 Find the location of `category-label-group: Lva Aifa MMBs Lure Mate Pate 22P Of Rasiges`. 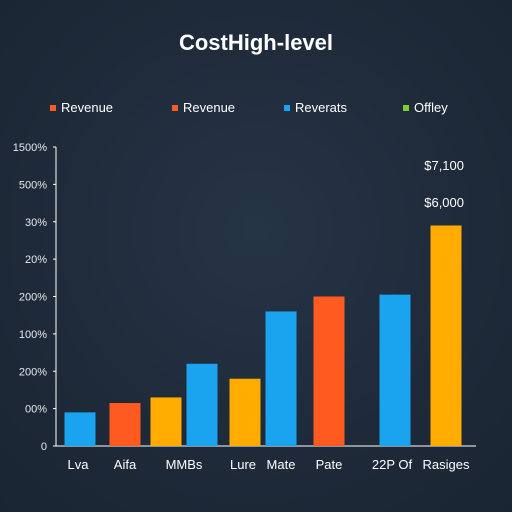

category-label-group: Lva Aifa MMBs Lure Mate Pate 22P Of Rasiges is located at coordinates (269, 464).